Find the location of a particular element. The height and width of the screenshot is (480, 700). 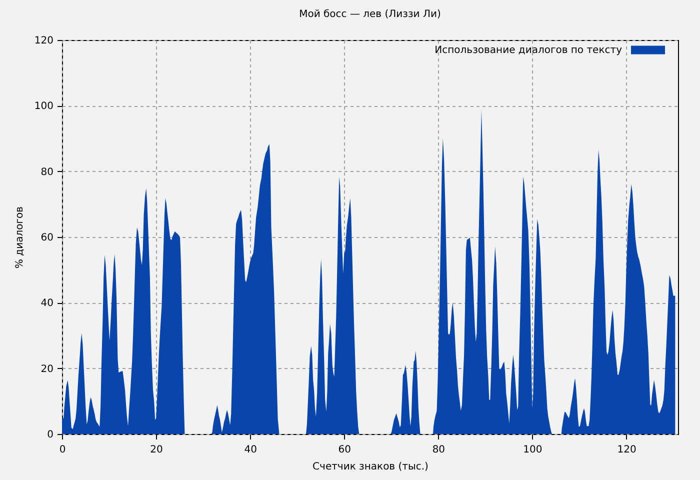

x-tick-label: 100 is located at coordinates (532, 450).